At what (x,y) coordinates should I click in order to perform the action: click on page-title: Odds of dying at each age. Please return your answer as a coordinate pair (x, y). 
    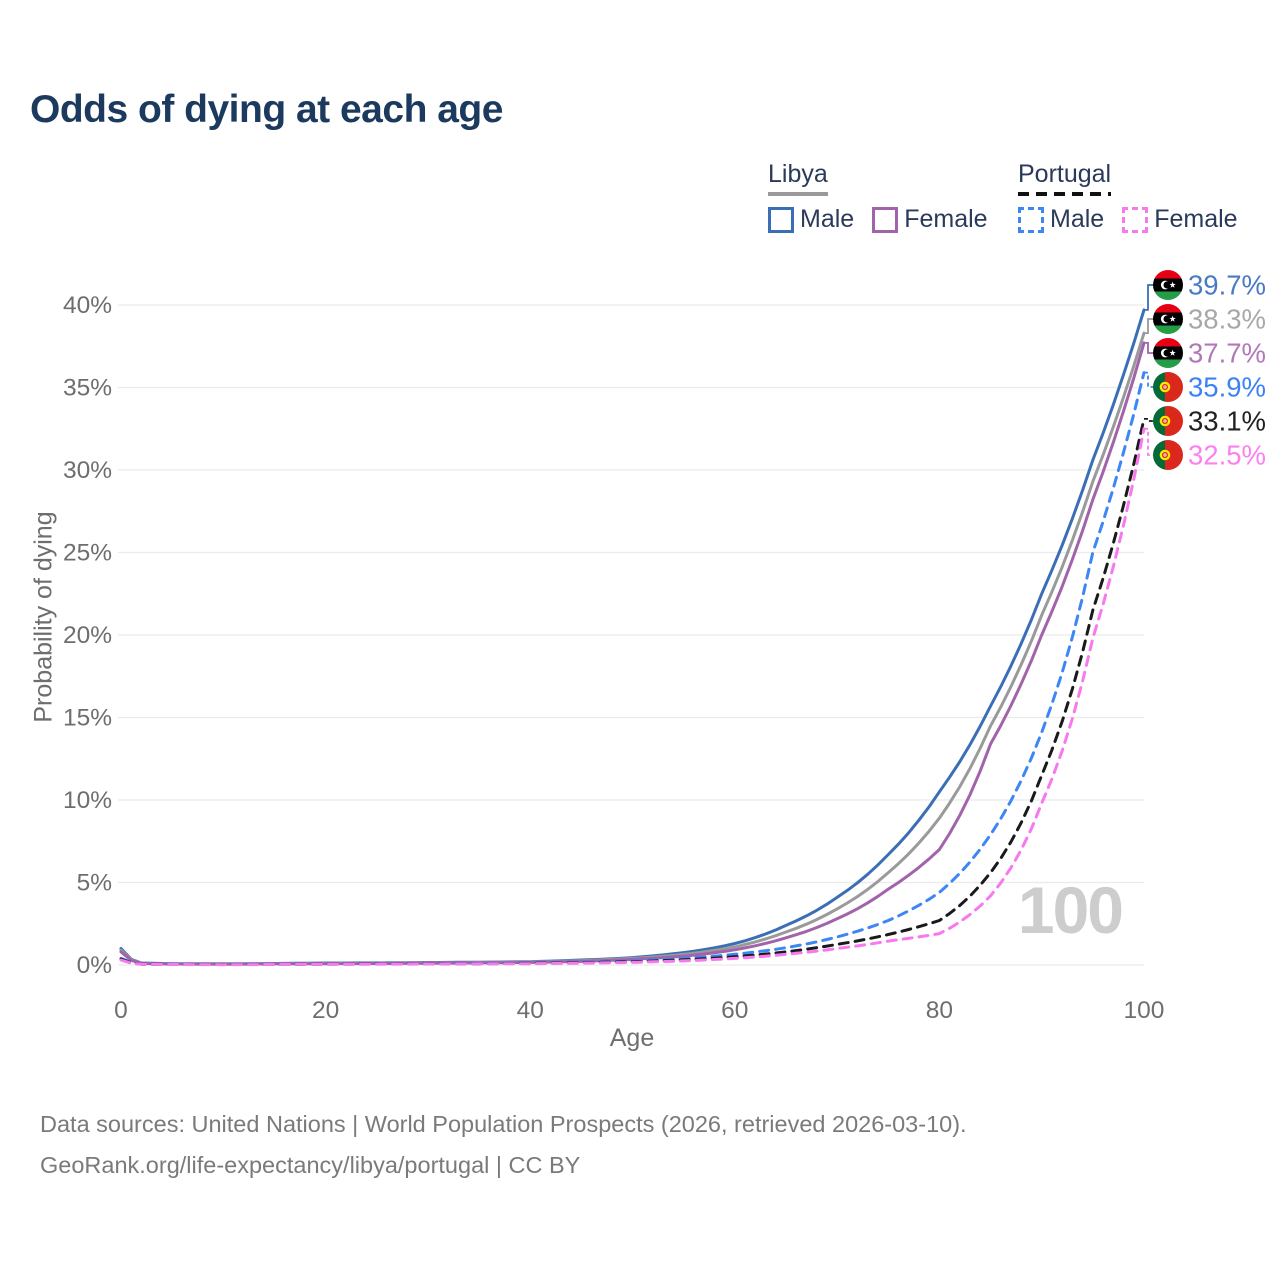
    Looking at the image, I should click on (266, 109).